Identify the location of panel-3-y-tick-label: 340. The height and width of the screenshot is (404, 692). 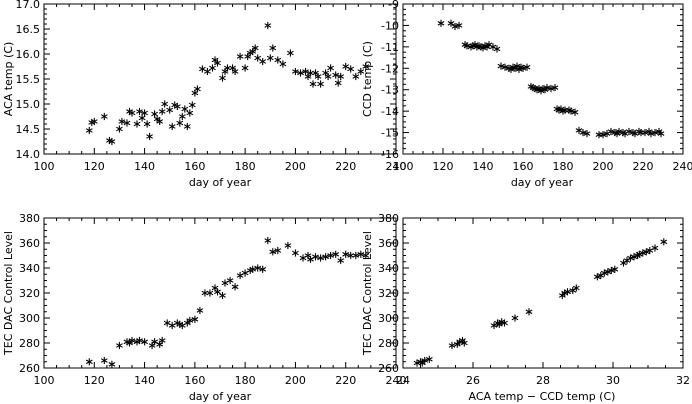
(388, 268).